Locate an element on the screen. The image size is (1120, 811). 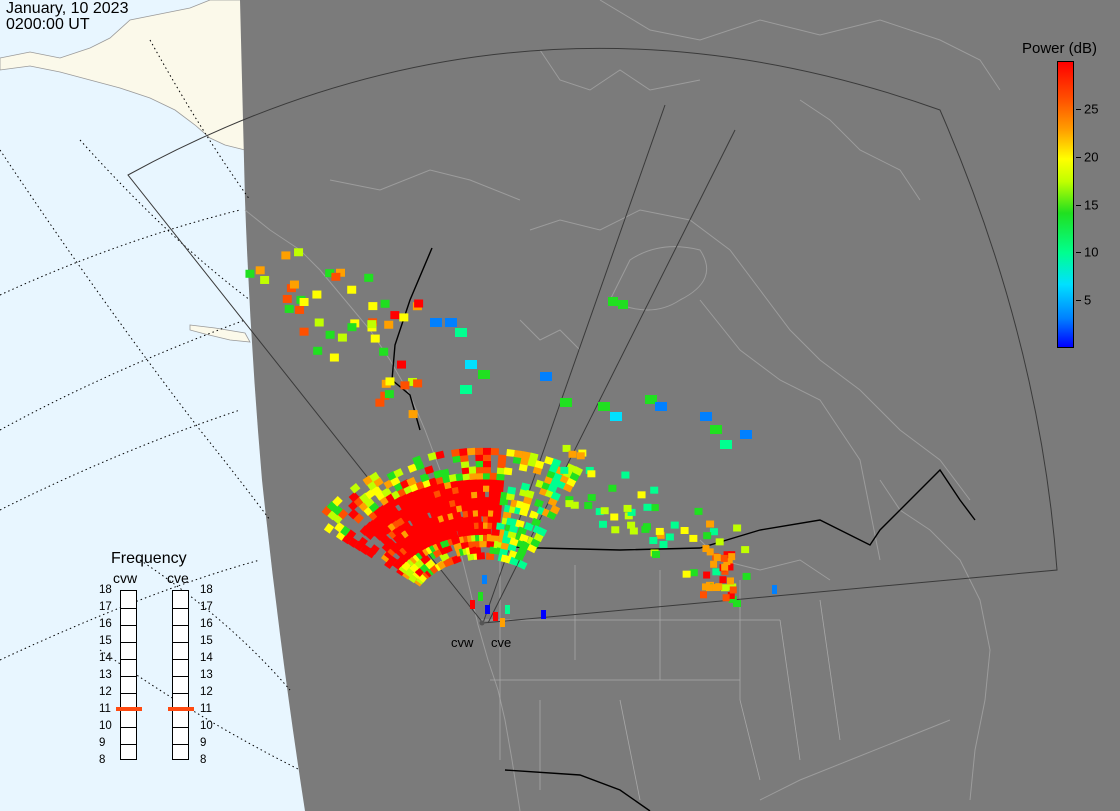
frequency-tick-left: 18 is located at coordinates (105, 590).